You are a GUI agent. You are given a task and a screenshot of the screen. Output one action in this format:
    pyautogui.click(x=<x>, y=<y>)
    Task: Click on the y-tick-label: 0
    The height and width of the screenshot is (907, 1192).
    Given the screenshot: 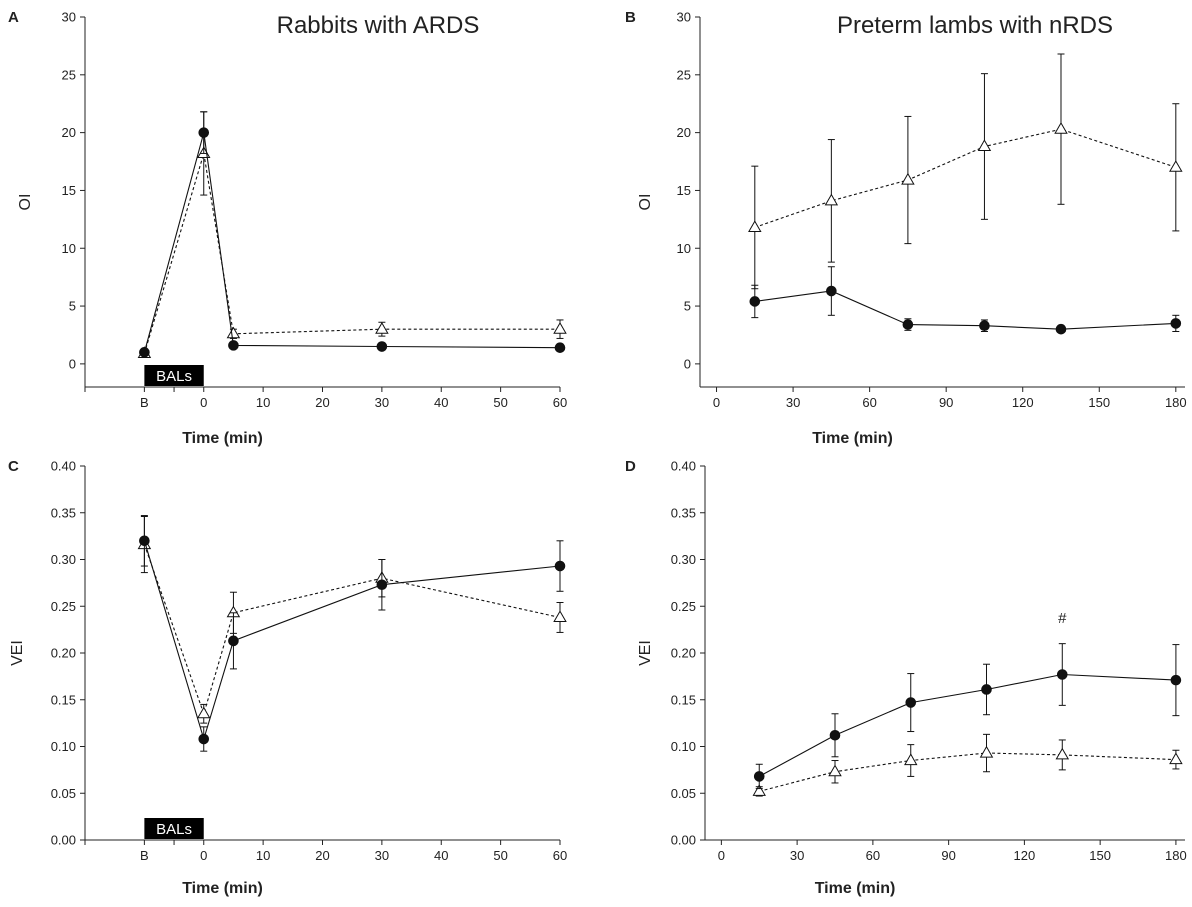 What is the action you would take?
    pyautogui.click(x=72, y=363)
    